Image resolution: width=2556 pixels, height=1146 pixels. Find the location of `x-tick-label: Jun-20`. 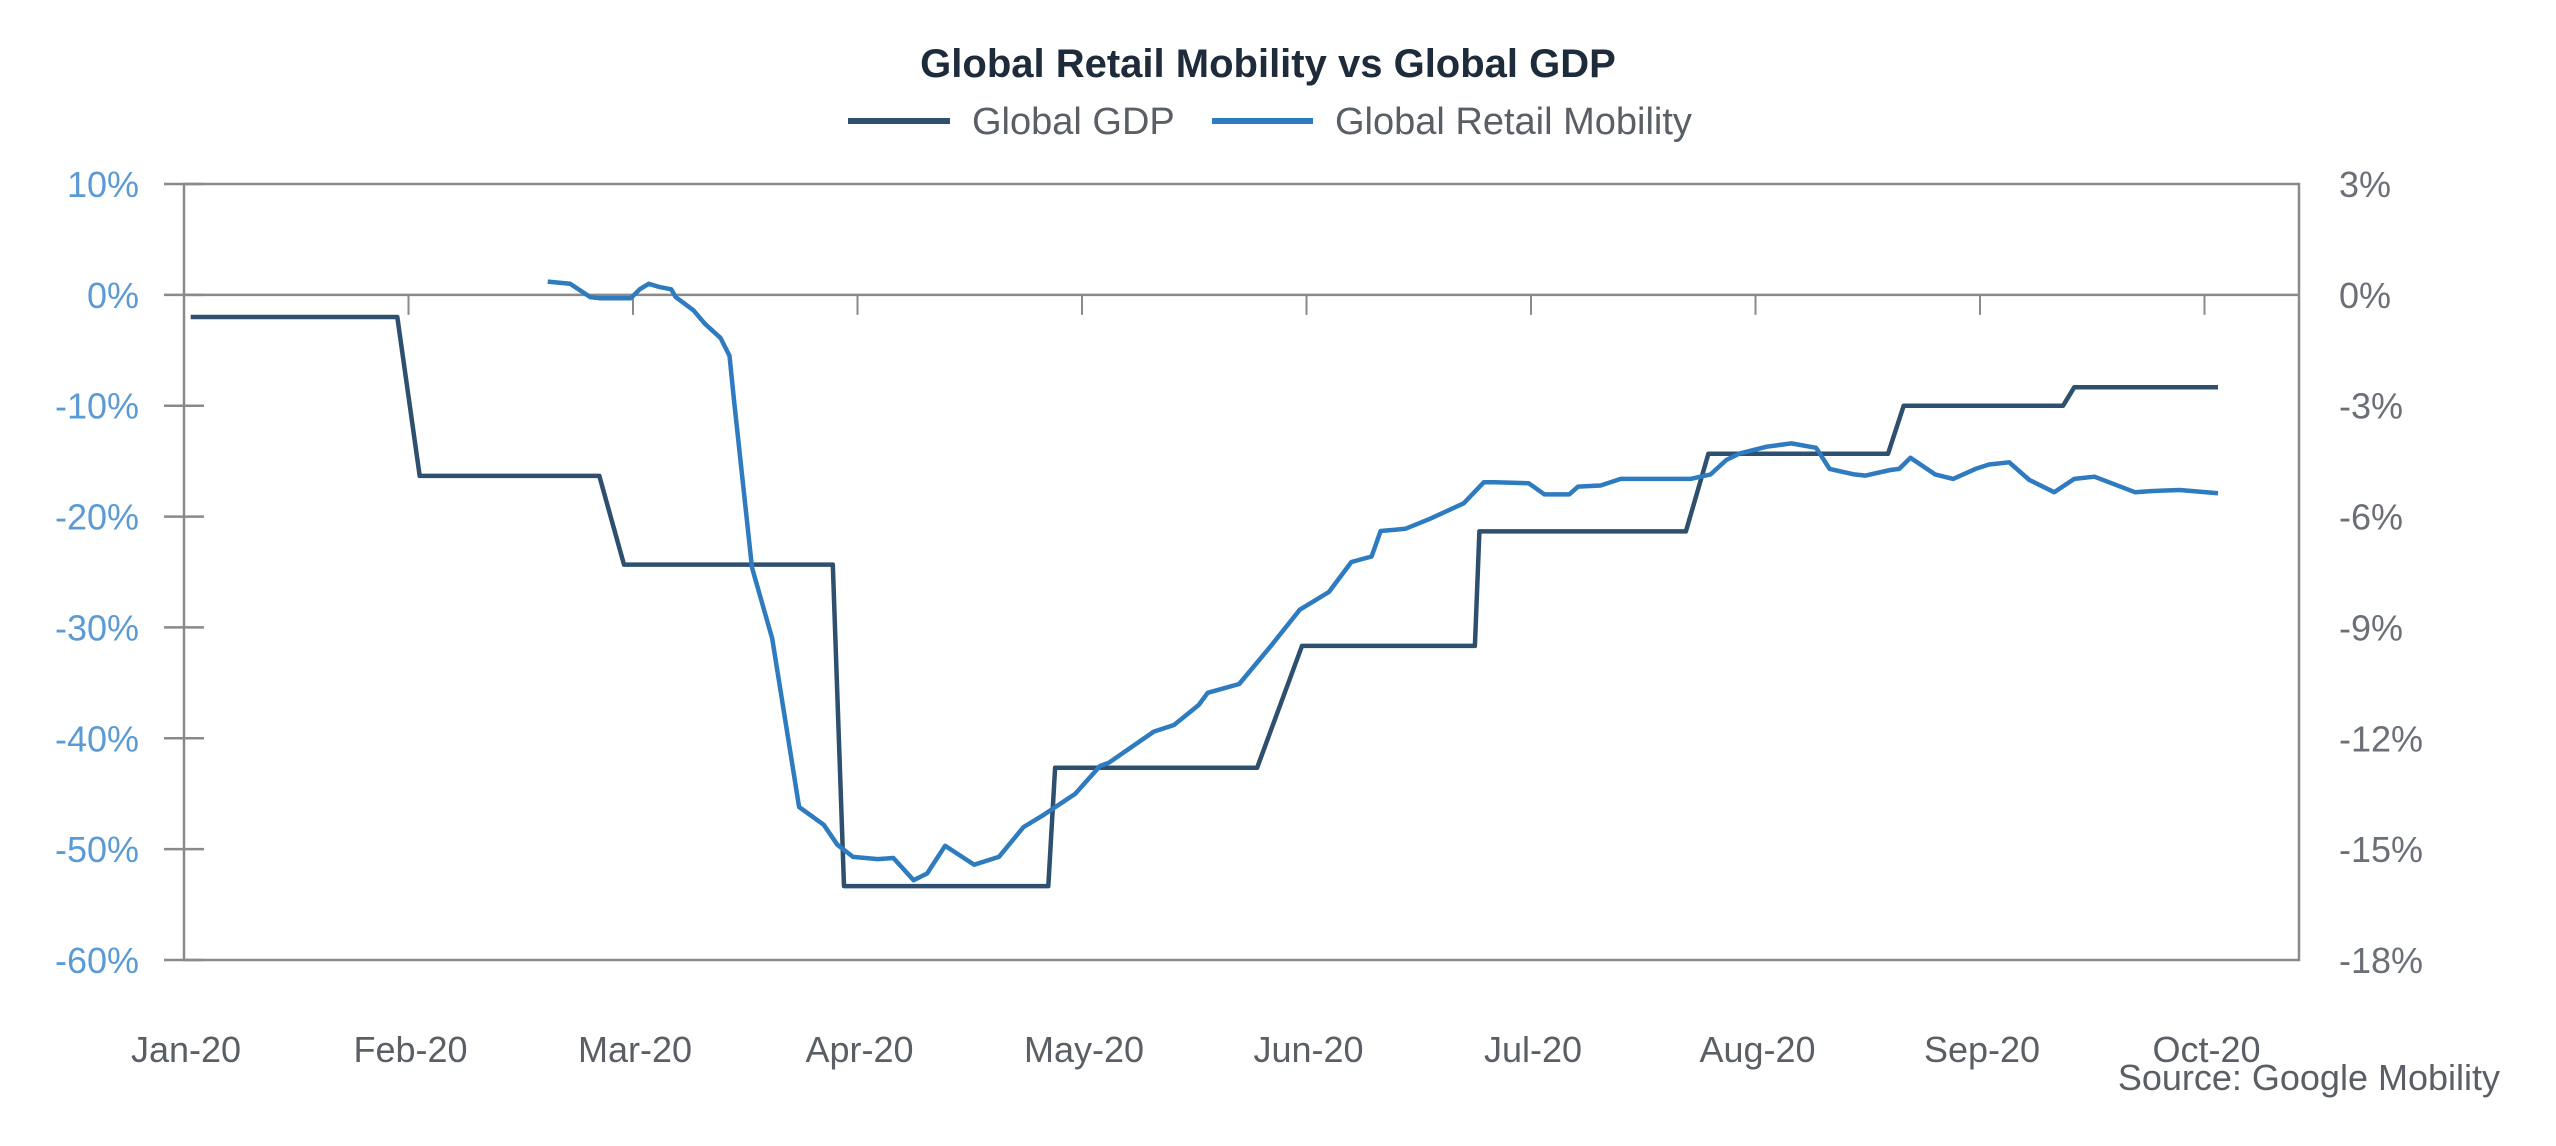

x-tick-label: Jun-20 is located at coordinates (1308, 1049).